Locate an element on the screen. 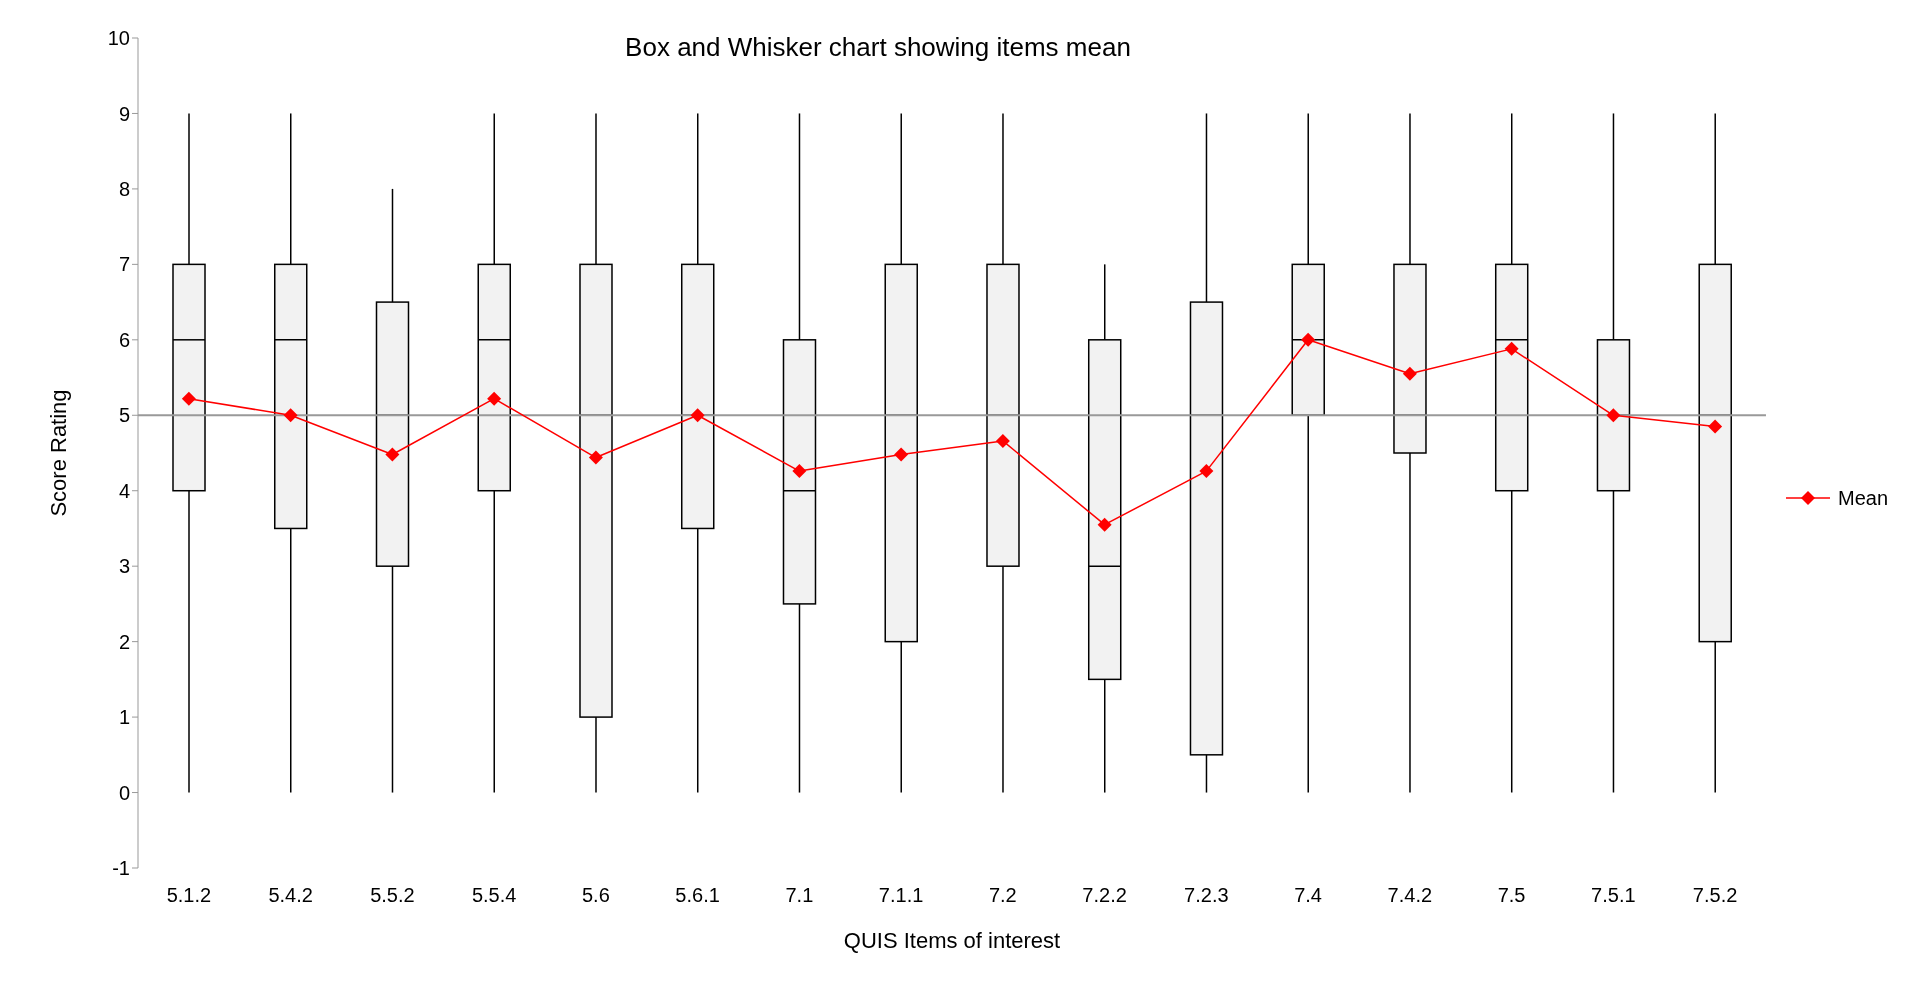 The image size is (1930, 1001). x-tick-label: 5.6.1 is located at coordinates (697, 895).